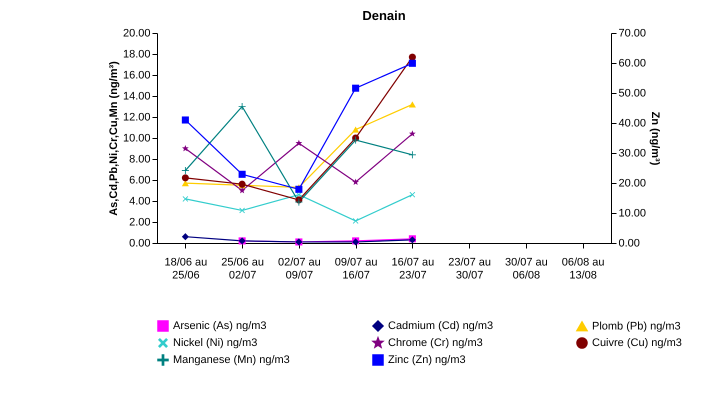  What do you see at coordinates (526, 269) in the screenshot?
I see `x-tick-label: 30/07 au 06/08` at bounding box center [526, 269].